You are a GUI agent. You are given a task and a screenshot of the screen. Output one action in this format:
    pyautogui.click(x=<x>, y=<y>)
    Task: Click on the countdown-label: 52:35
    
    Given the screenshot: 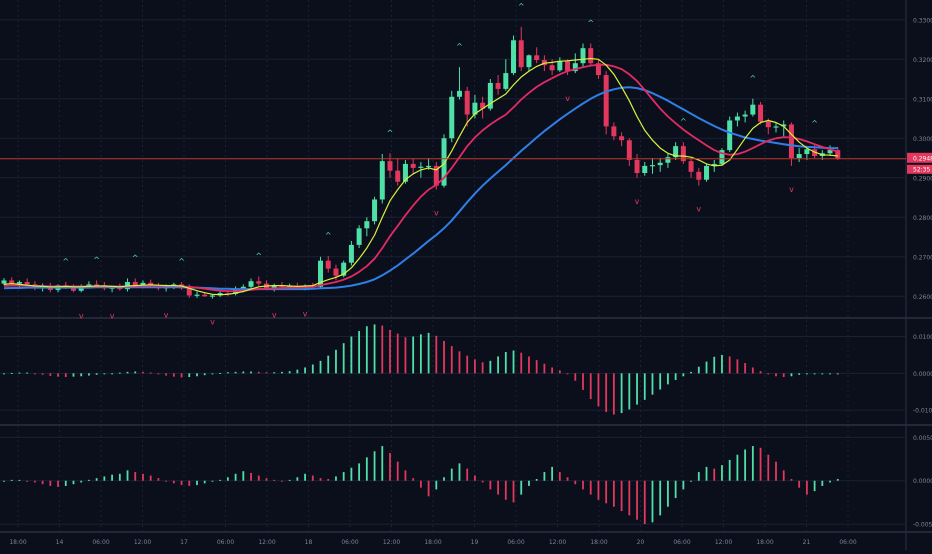 What is the action you would take?
    pyautogui.click(x=921, y=170)
    